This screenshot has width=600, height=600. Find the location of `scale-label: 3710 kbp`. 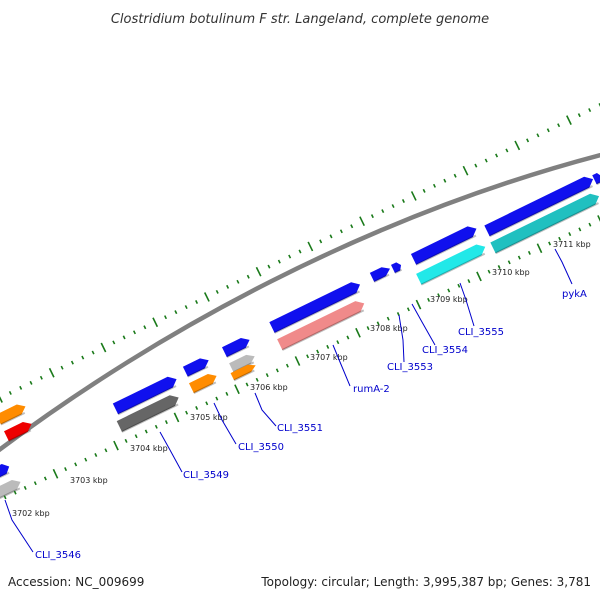

scale-label: 3710 kbp is located at coordinates (511, 272).